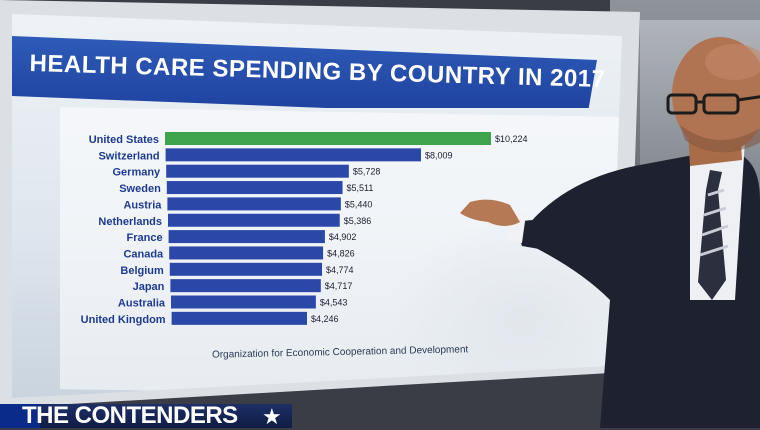  I want to click on category-label: Switzerland, so click(128, 156).